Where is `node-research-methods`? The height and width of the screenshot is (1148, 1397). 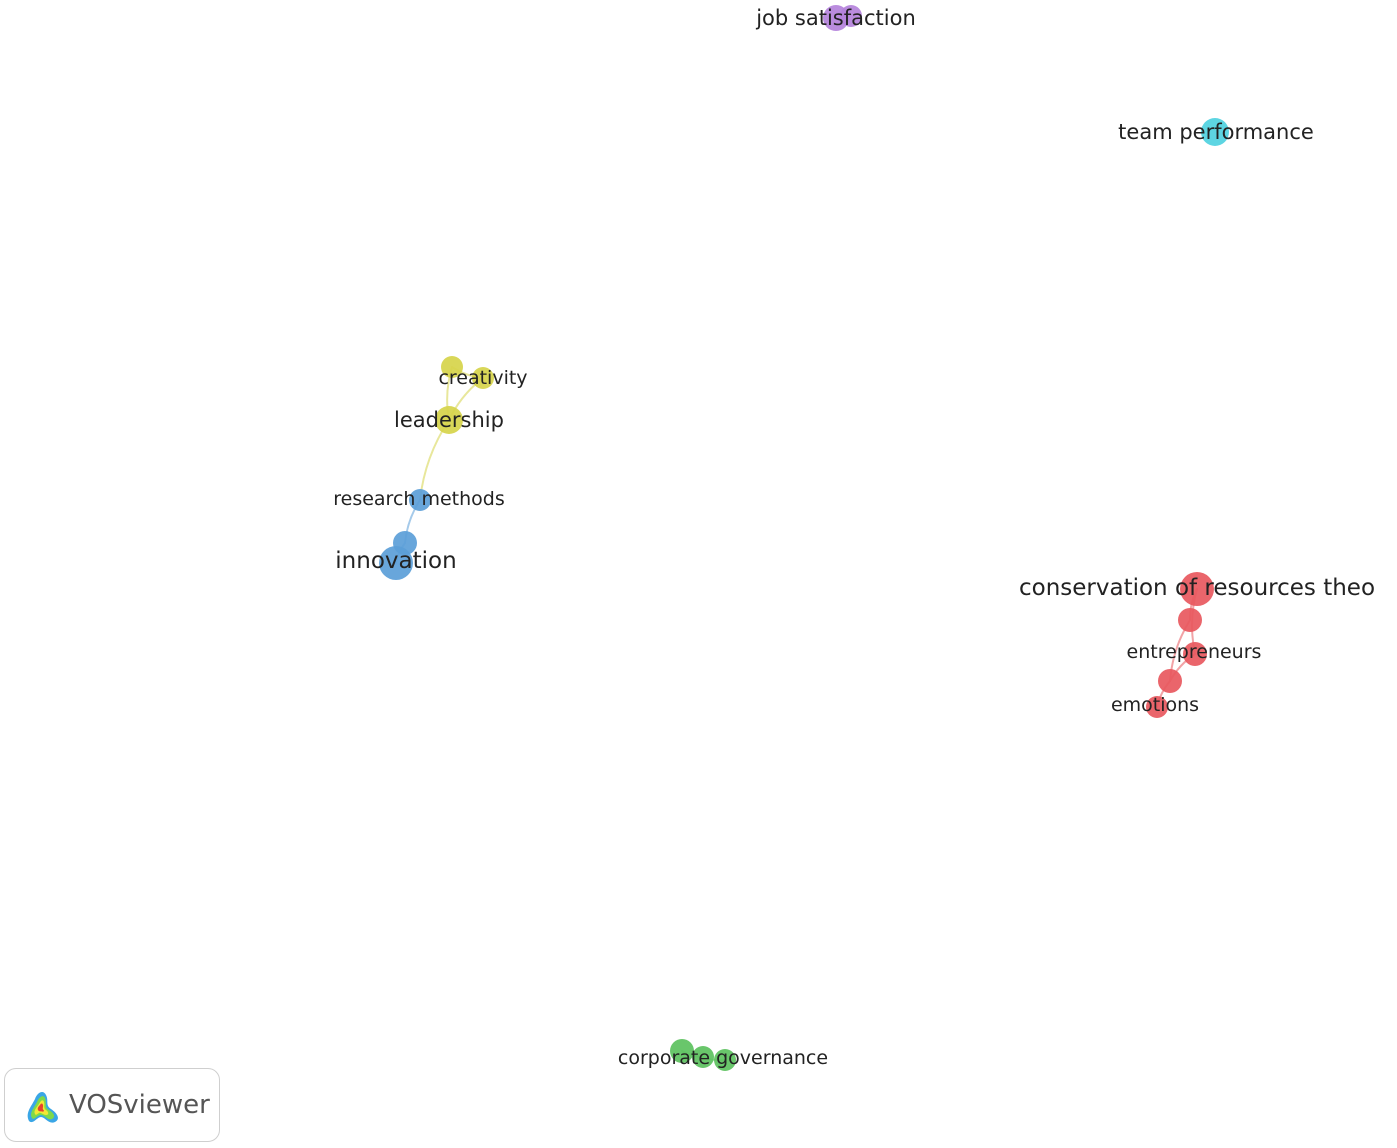
node-research-methods is located at coordinates (420, 500).